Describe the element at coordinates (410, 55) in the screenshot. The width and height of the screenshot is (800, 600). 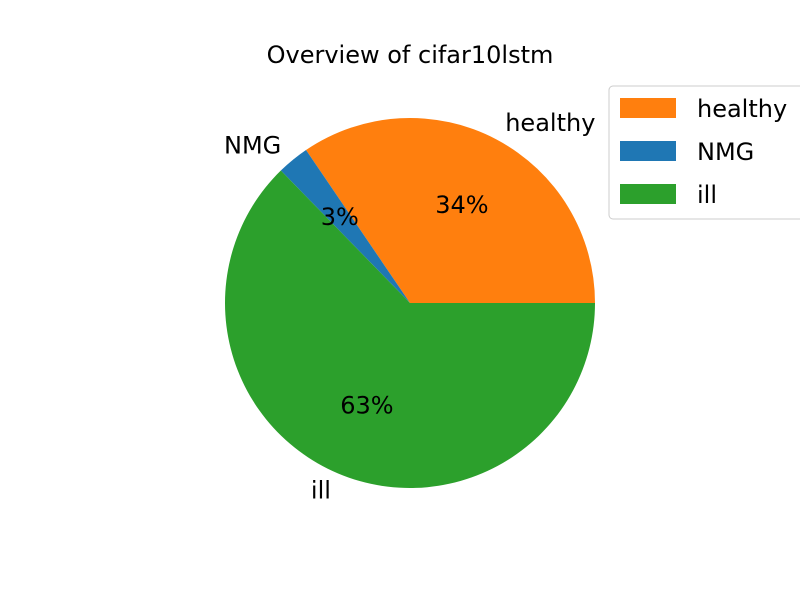
I see `chart-title: Overview of cifar10lstm` at that location.